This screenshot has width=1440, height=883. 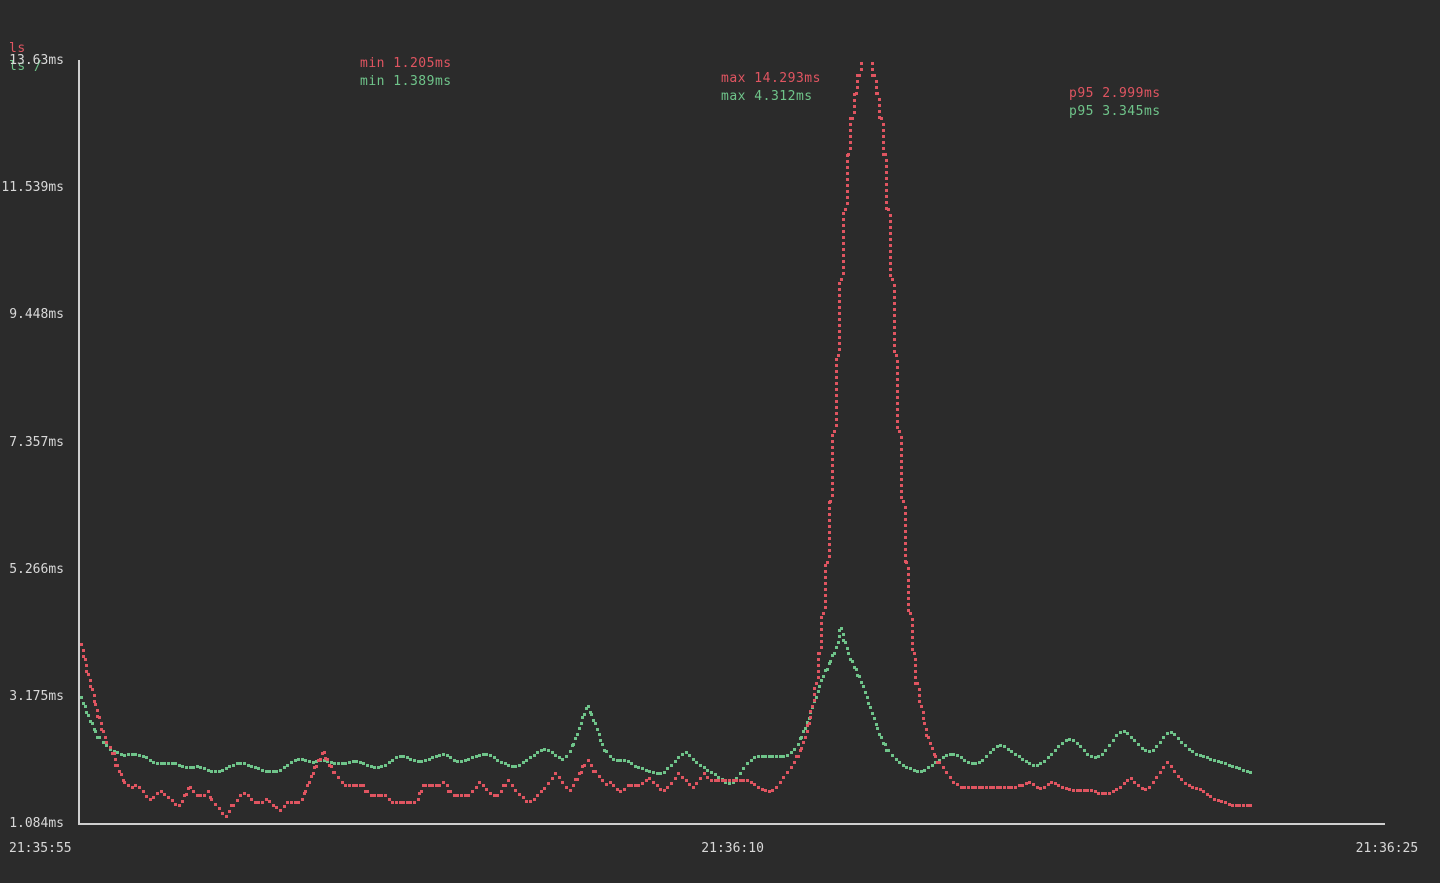 What do you see at coordinates (732, 848) in the screenshot?
I see `x-axis-tick: 21:36:10` at bounding box center [732, 848].